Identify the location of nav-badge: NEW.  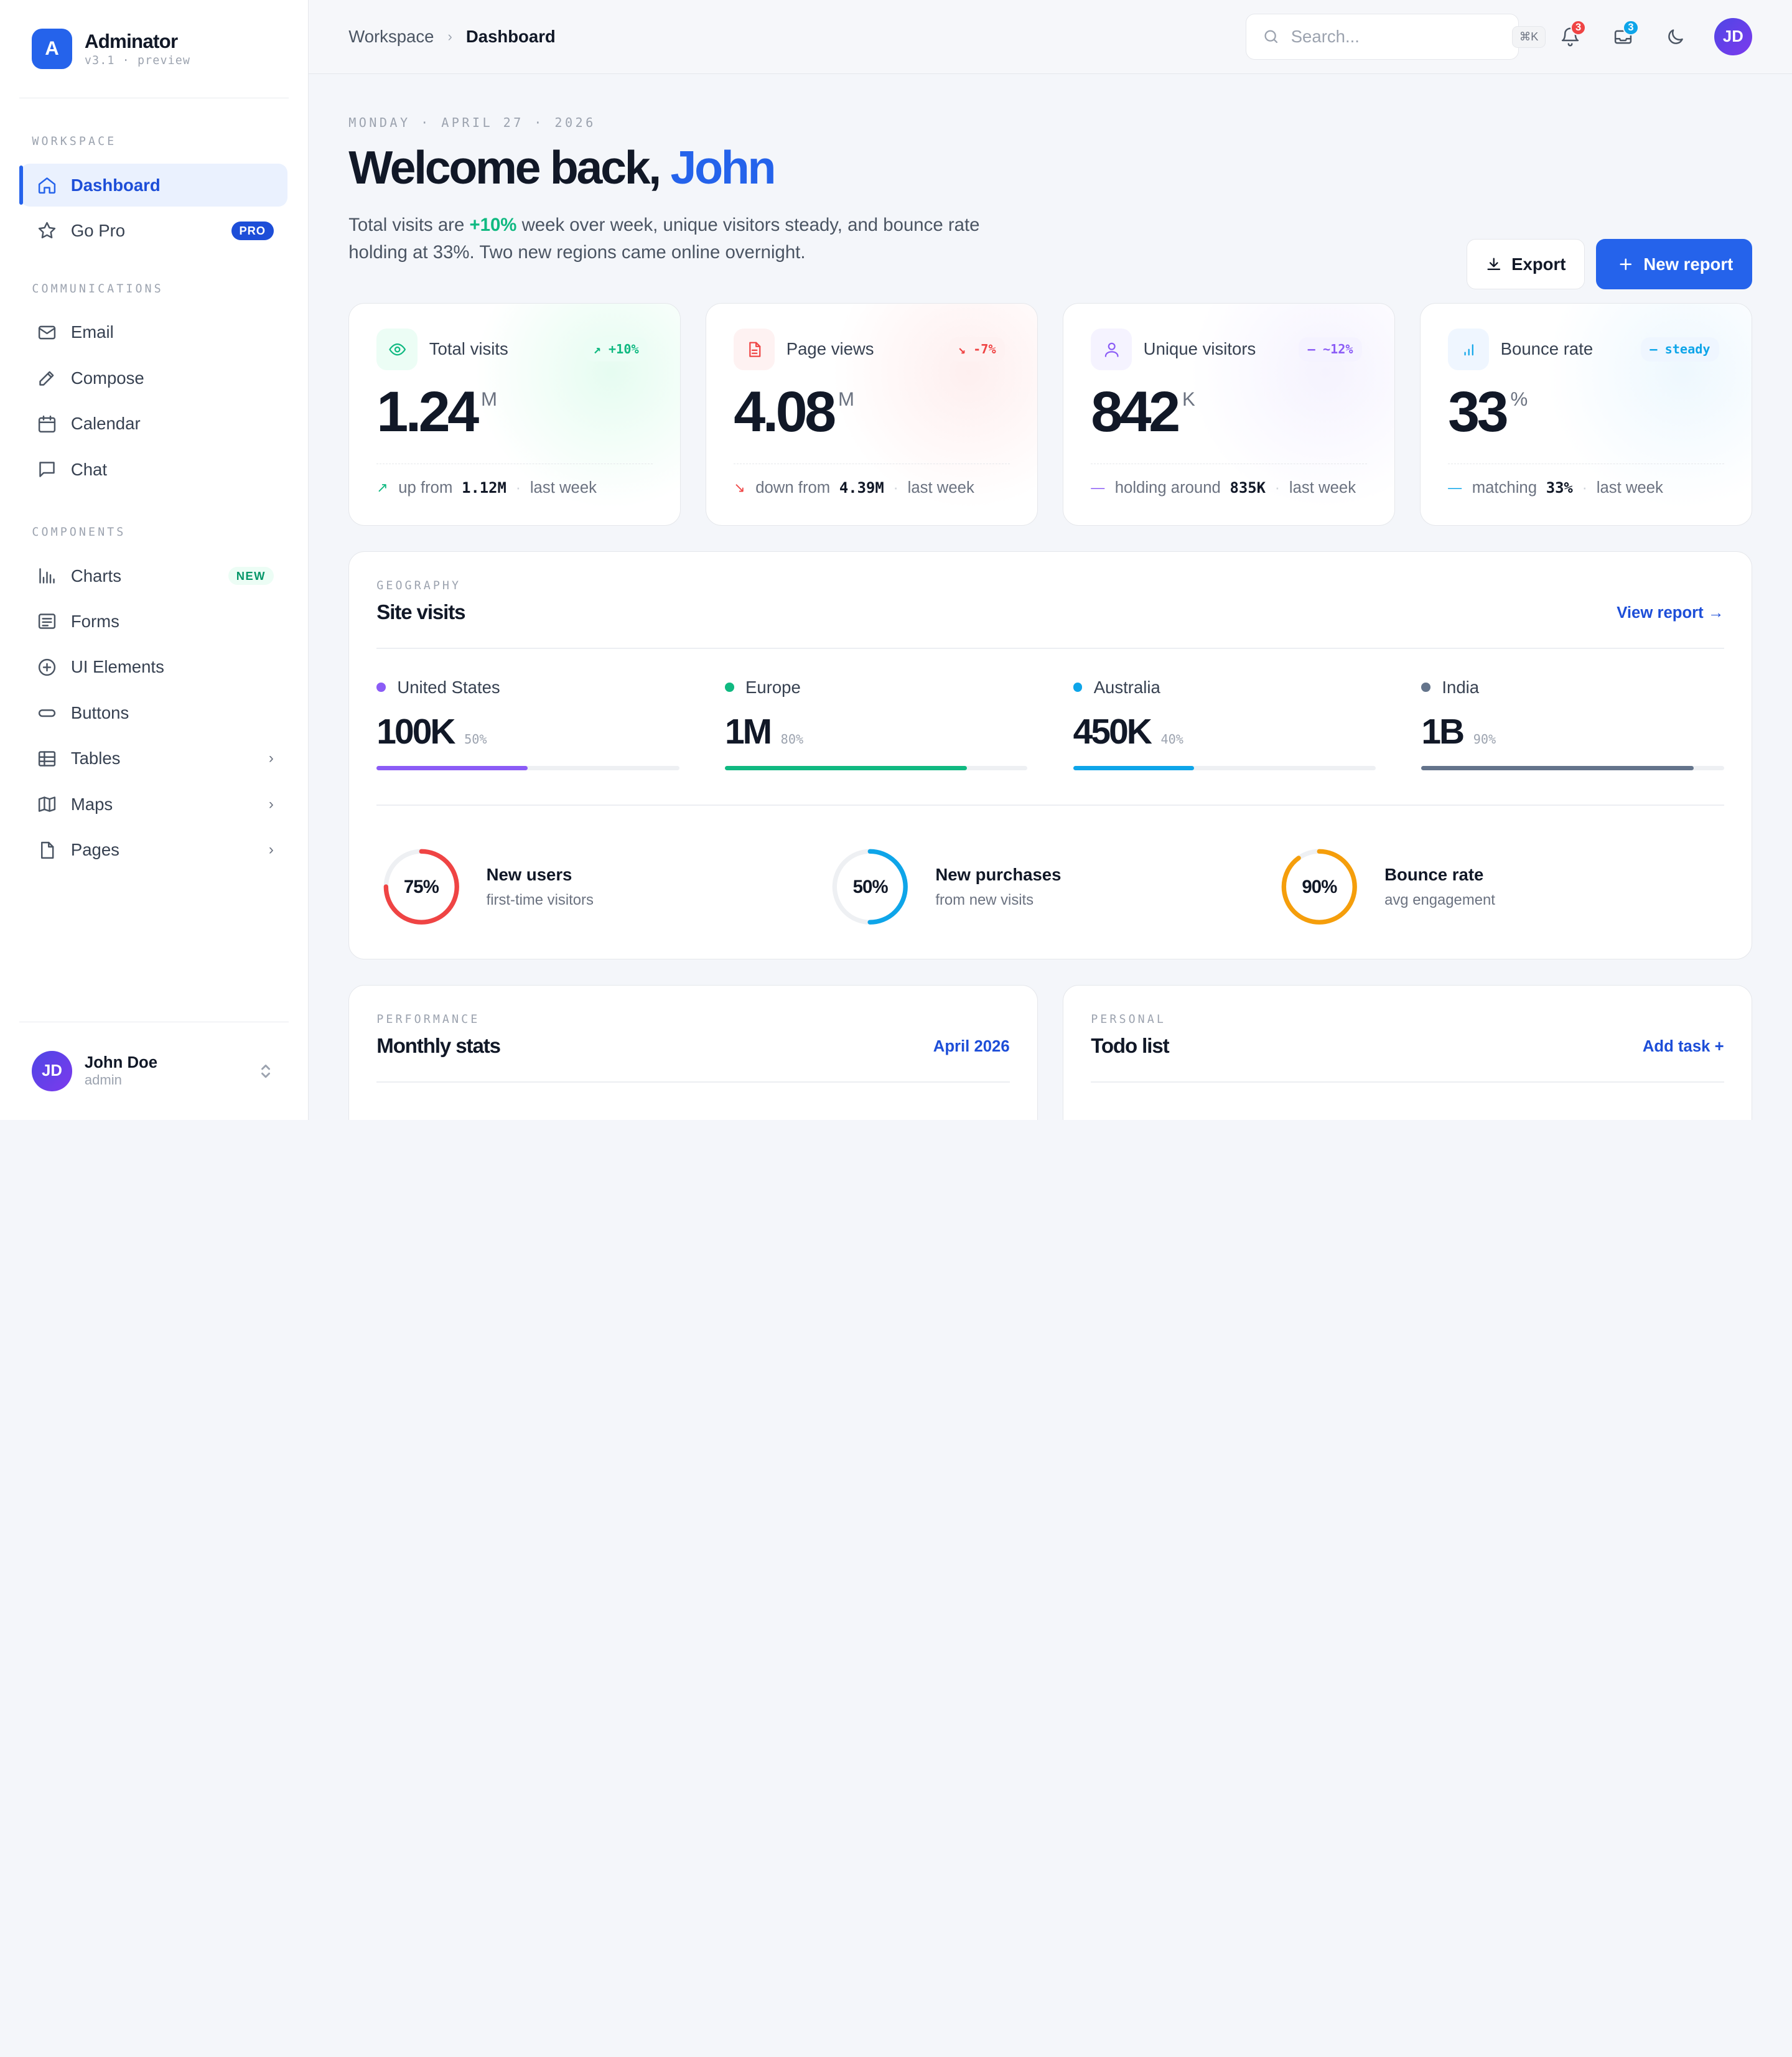
(251, 575).